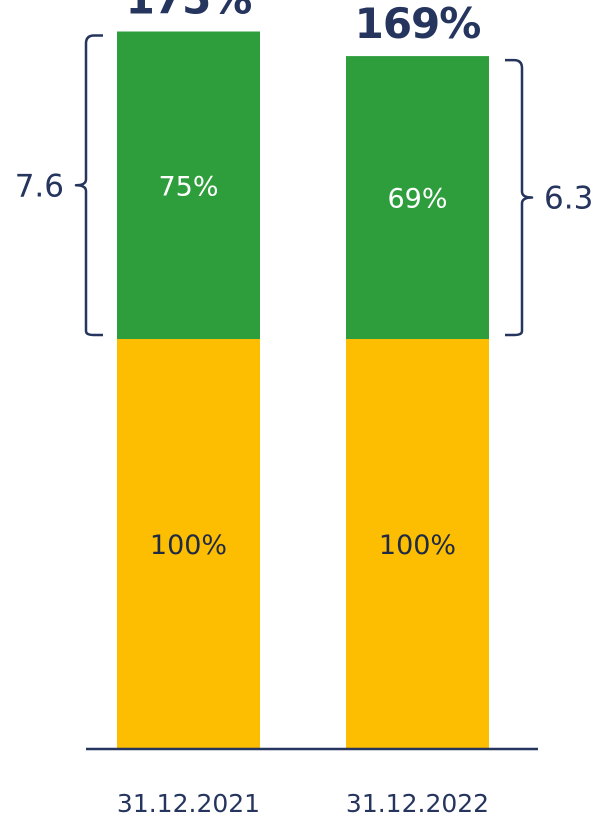 This screenshot has width=611, height=819. Describe the element at coordinates (39, 186) in the screenshot. I see `bracket-value-label: 7.6` at that location.